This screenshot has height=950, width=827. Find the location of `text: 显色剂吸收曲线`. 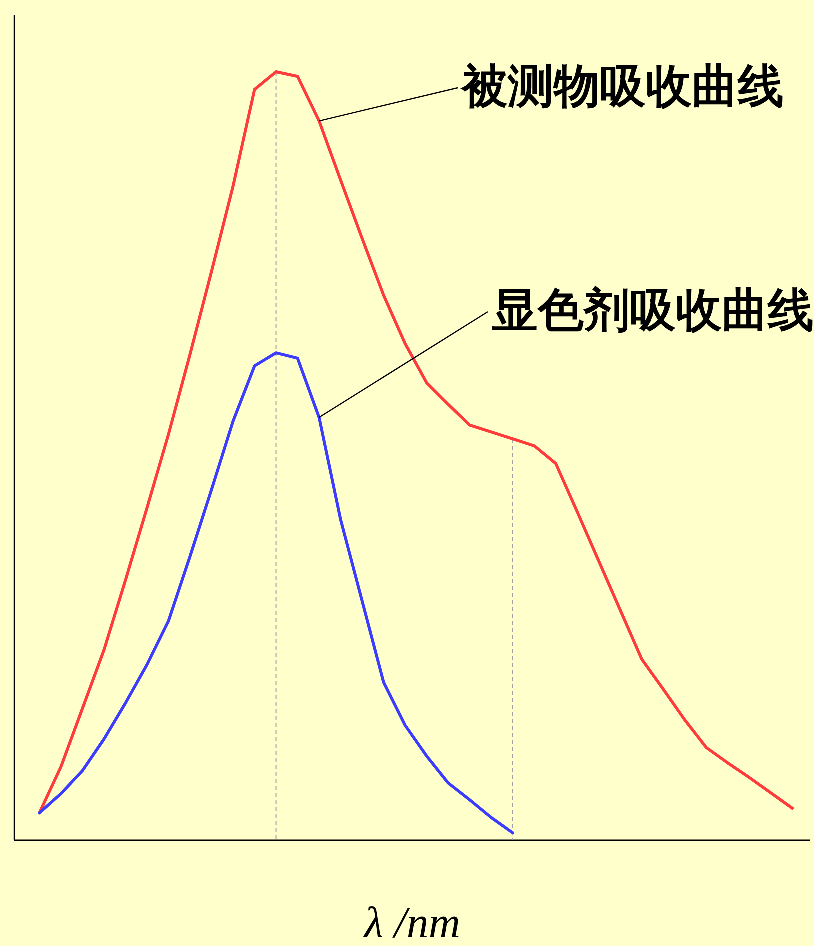

text: 显色剂吸收曲线 is located at coordinates (653, 310).